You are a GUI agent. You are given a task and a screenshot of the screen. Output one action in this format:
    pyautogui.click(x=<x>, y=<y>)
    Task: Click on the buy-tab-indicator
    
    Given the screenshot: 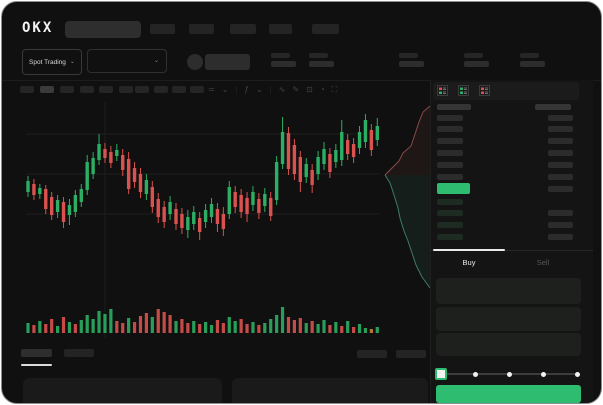 What is the action you would take?
    pyautogui.click(x=469, y=250)
    